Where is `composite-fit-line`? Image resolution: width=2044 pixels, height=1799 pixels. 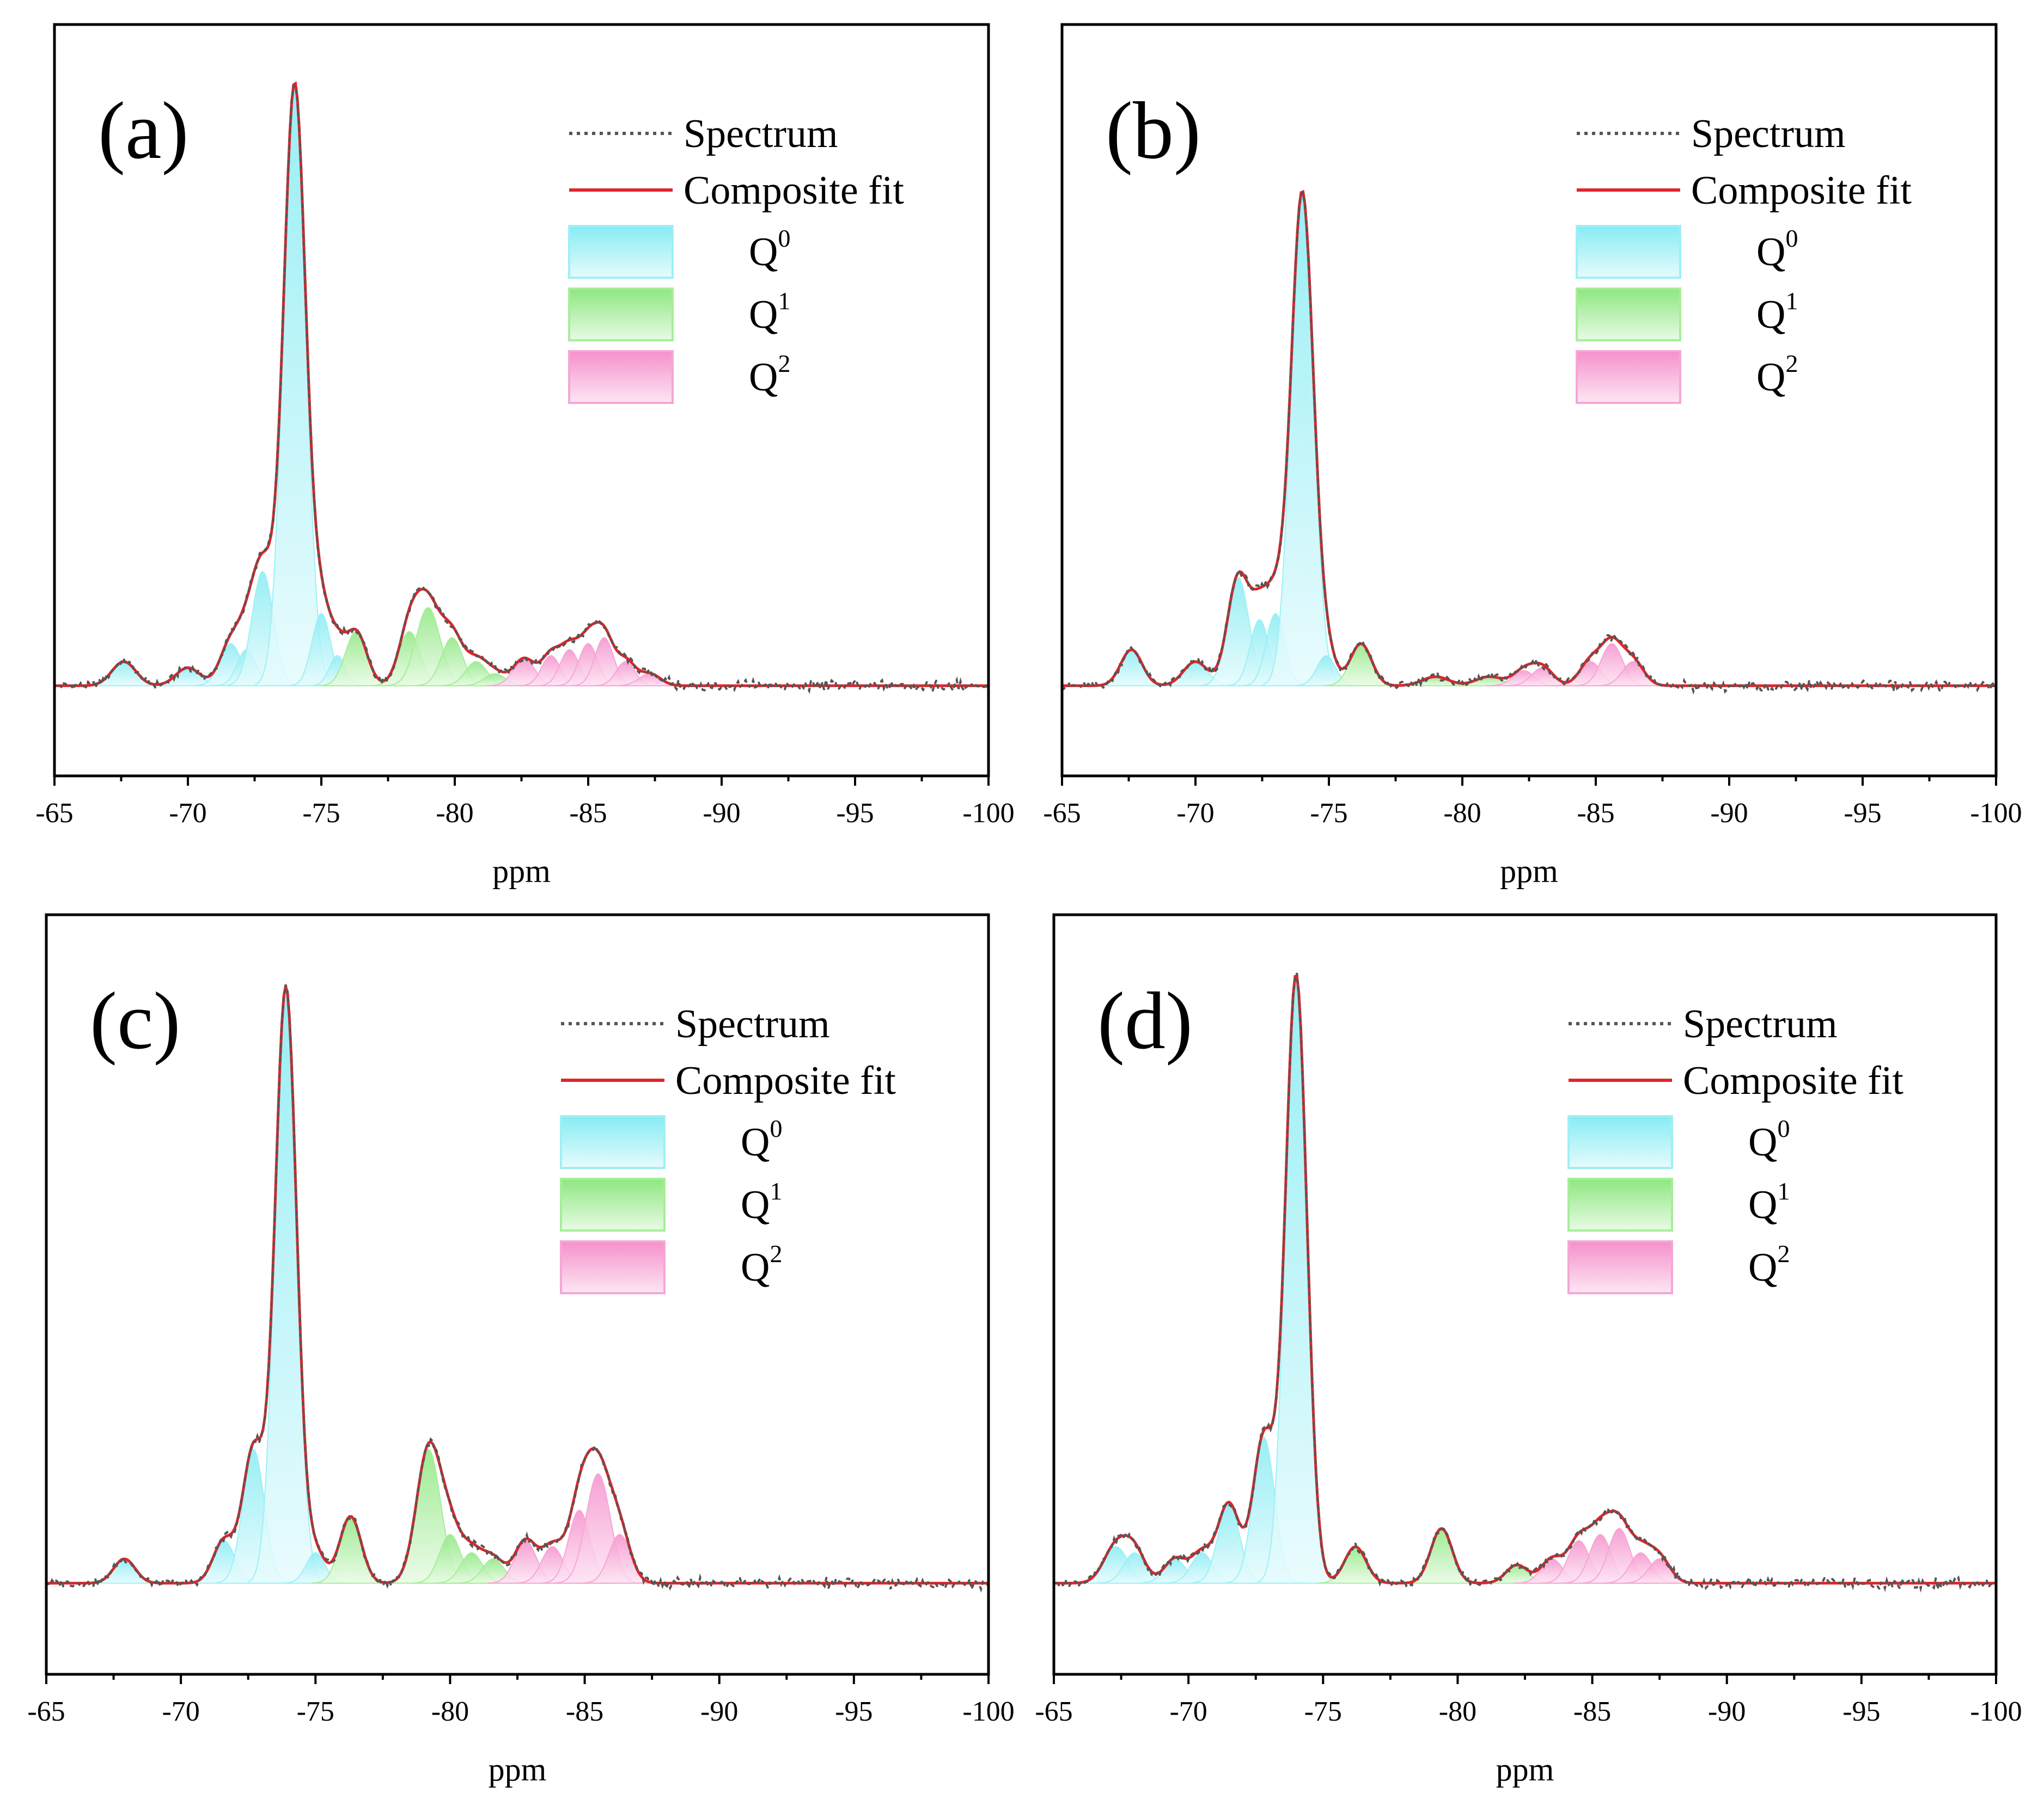 composite-fit-line is located at coordinates (1529, 438).